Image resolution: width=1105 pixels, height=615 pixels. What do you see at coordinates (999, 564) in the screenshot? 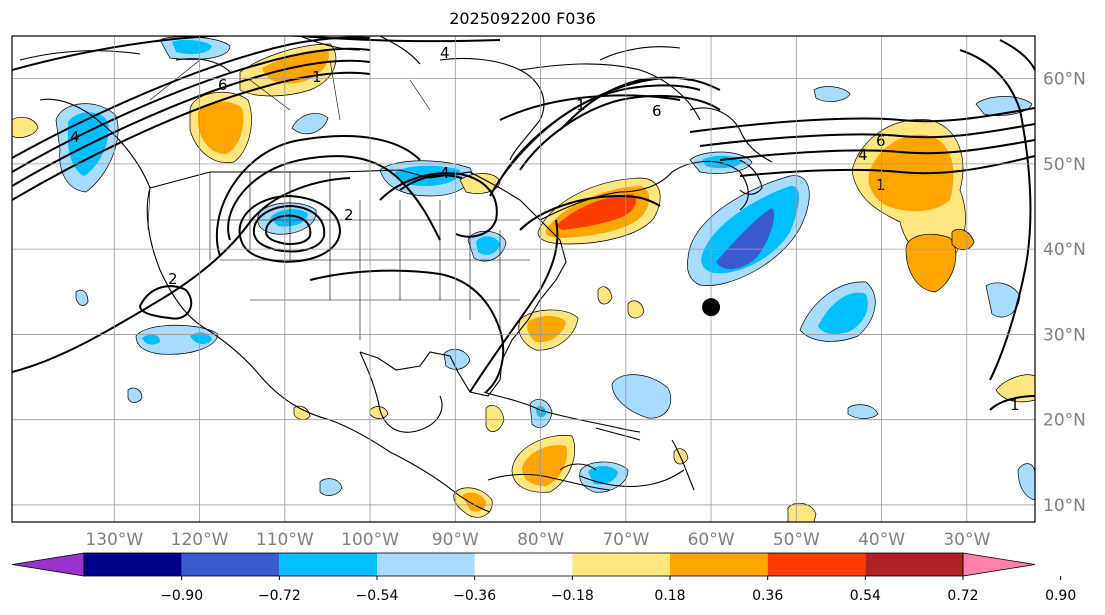
I see `colorbar-extend-high` at bounding box center [999, 564].